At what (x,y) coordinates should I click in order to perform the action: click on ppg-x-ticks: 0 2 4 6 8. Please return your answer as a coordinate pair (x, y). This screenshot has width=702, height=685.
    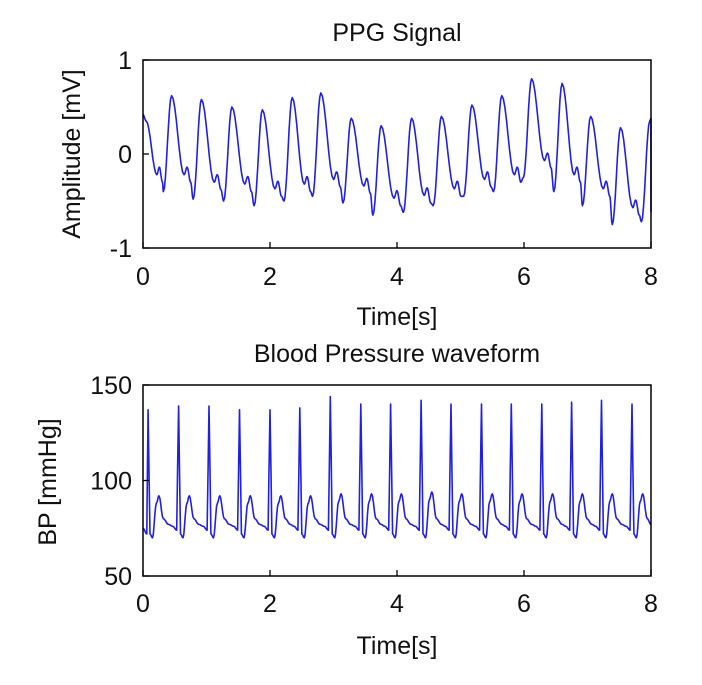
    Looking at the image, I should click on (397, 266).